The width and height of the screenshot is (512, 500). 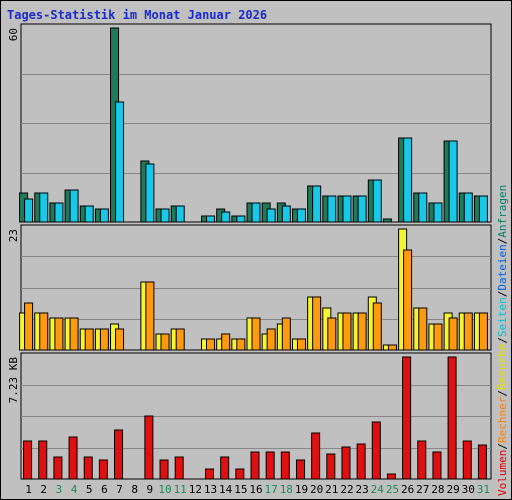 I want to click on y-max-label: 7.23 KB, so click(x=13, y=380).